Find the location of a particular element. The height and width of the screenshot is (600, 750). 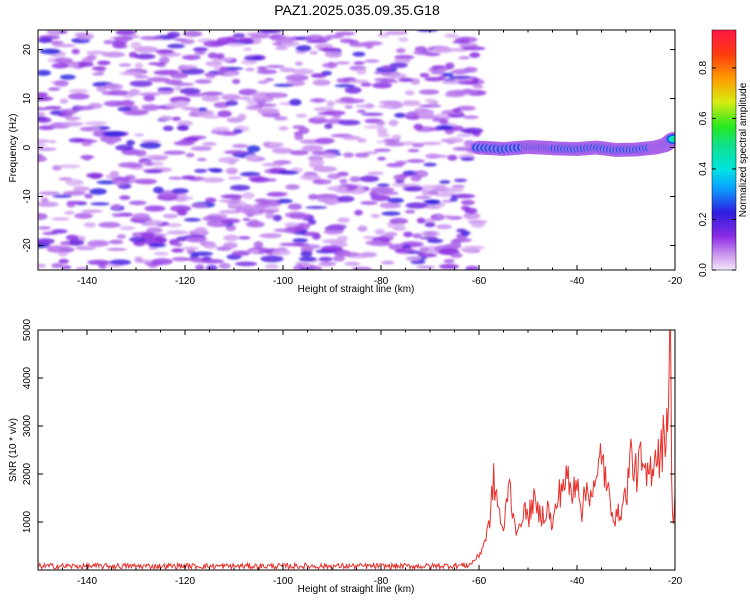

snr-x-label: Height of straight line (km) is located at coordinates (356, 589).